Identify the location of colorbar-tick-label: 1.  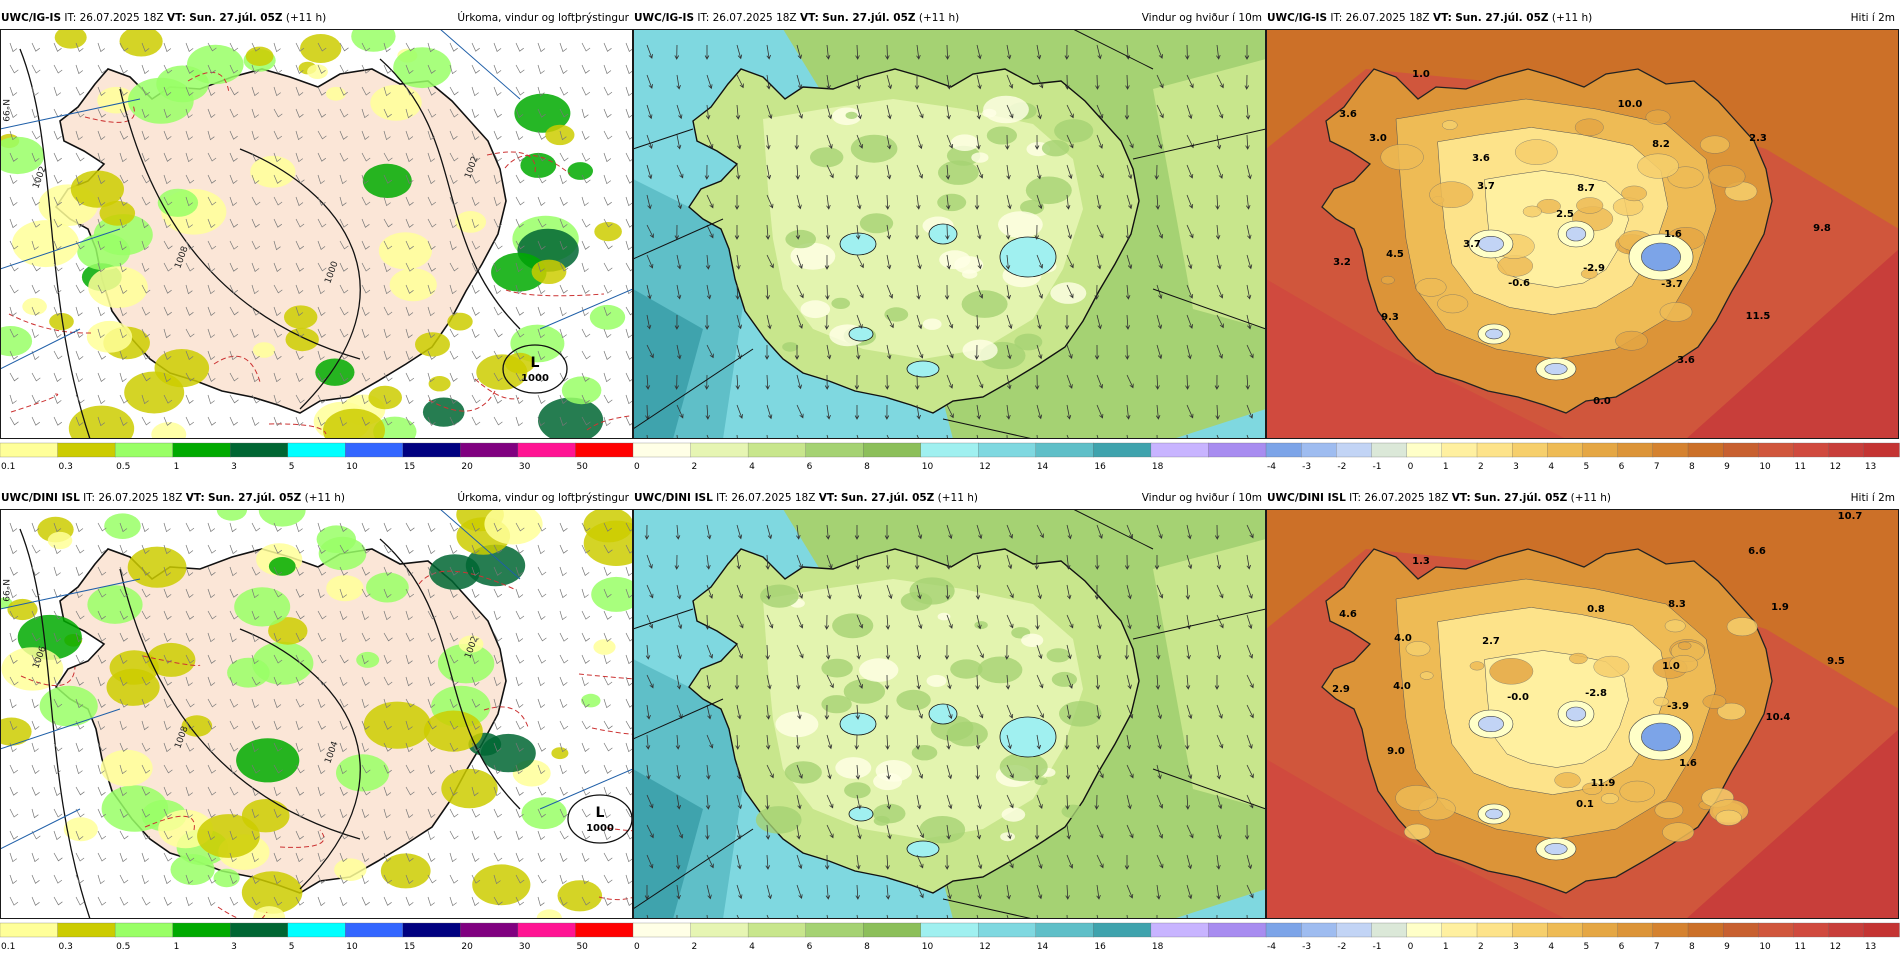
(1446, 467).